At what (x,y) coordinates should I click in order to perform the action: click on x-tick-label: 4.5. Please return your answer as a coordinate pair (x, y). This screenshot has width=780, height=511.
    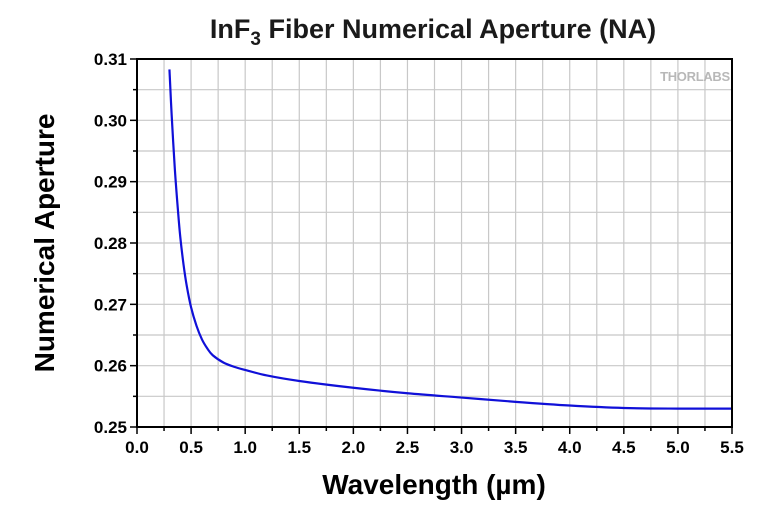
    Looking at the image, I should click on (624, 447).